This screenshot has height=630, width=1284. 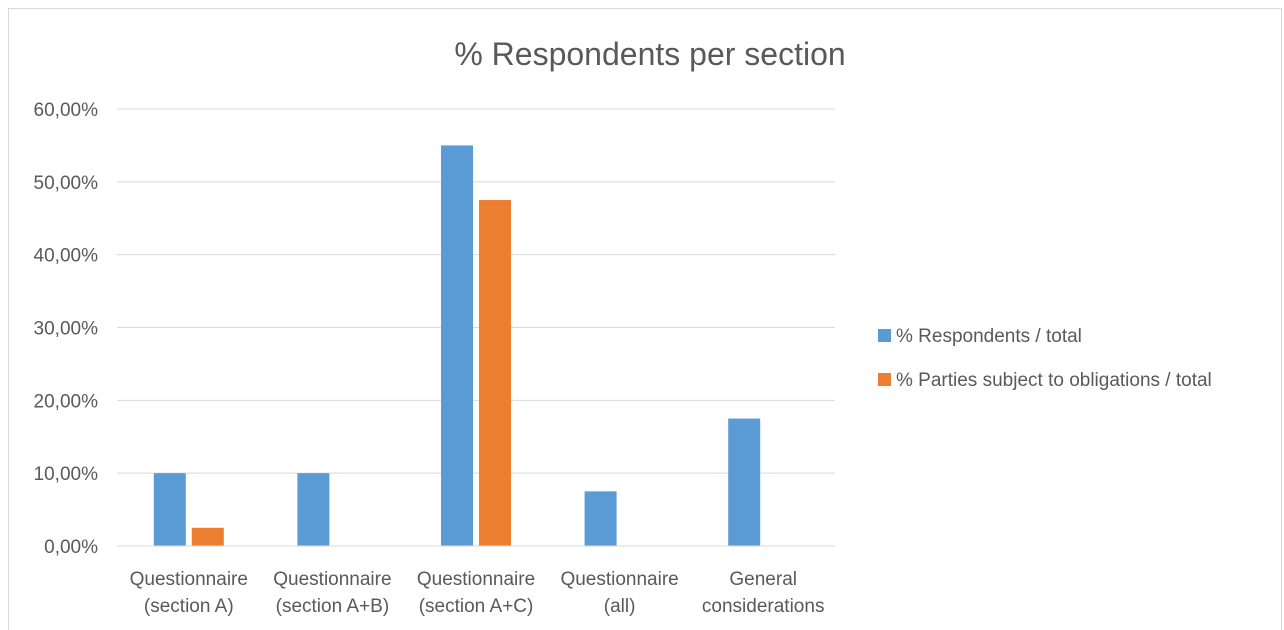 I want to click on x-category-label: General, so click(x=763, y=579).